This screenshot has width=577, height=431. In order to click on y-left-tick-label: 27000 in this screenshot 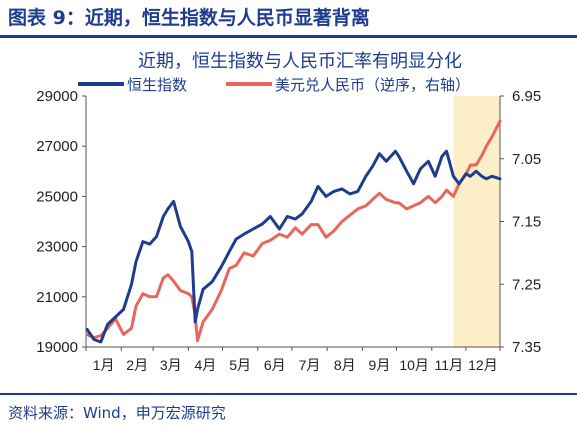, I will do `click(57, 146)`.